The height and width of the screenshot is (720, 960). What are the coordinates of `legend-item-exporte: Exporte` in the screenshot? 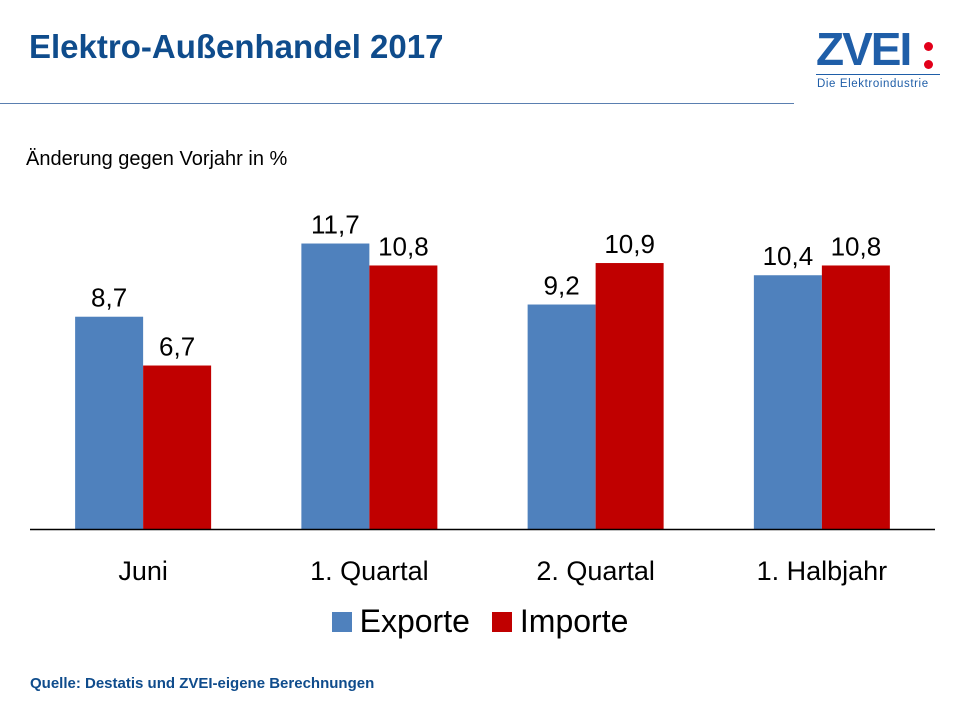 It's located at (400, 621).